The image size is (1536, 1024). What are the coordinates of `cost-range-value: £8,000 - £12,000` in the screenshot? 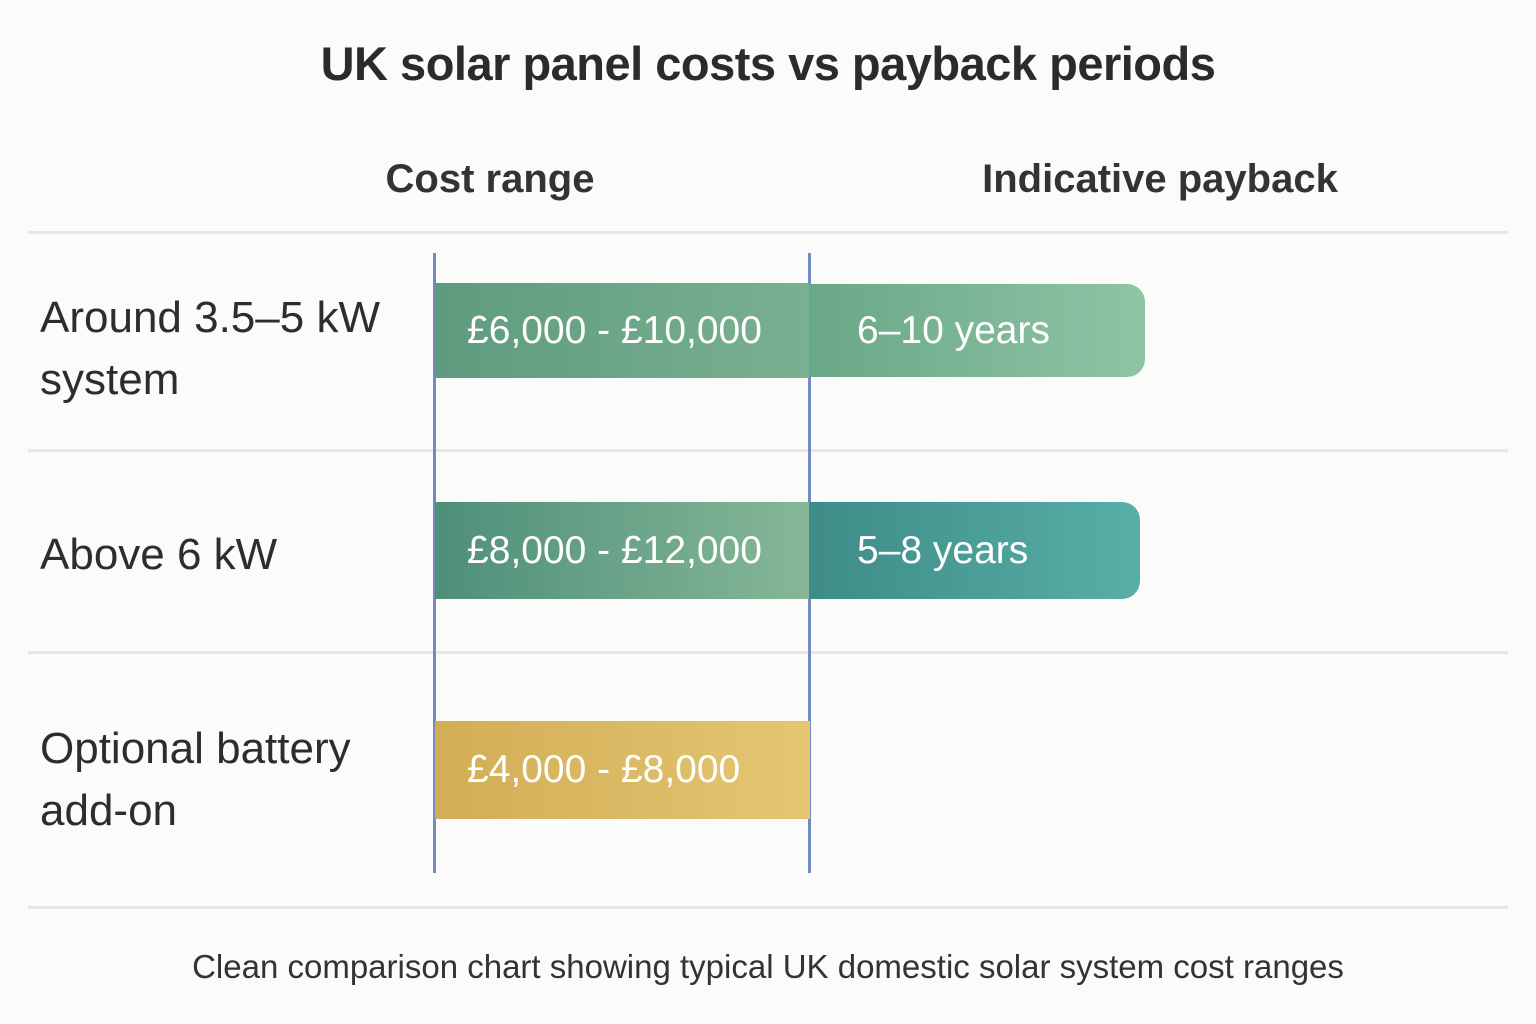 It's located at (614, 550).